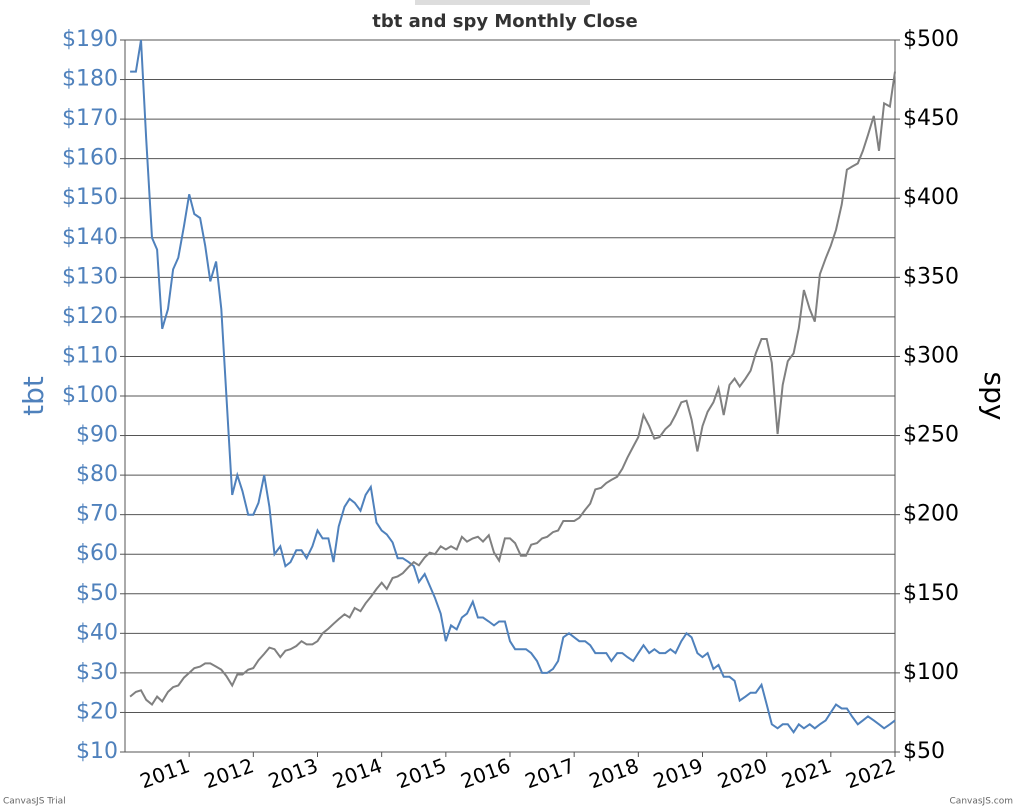  What do you see at coordinates (931, 435) in the screenshot?
I see `y2-tick-label: $250` at bounding box center [931, 435].